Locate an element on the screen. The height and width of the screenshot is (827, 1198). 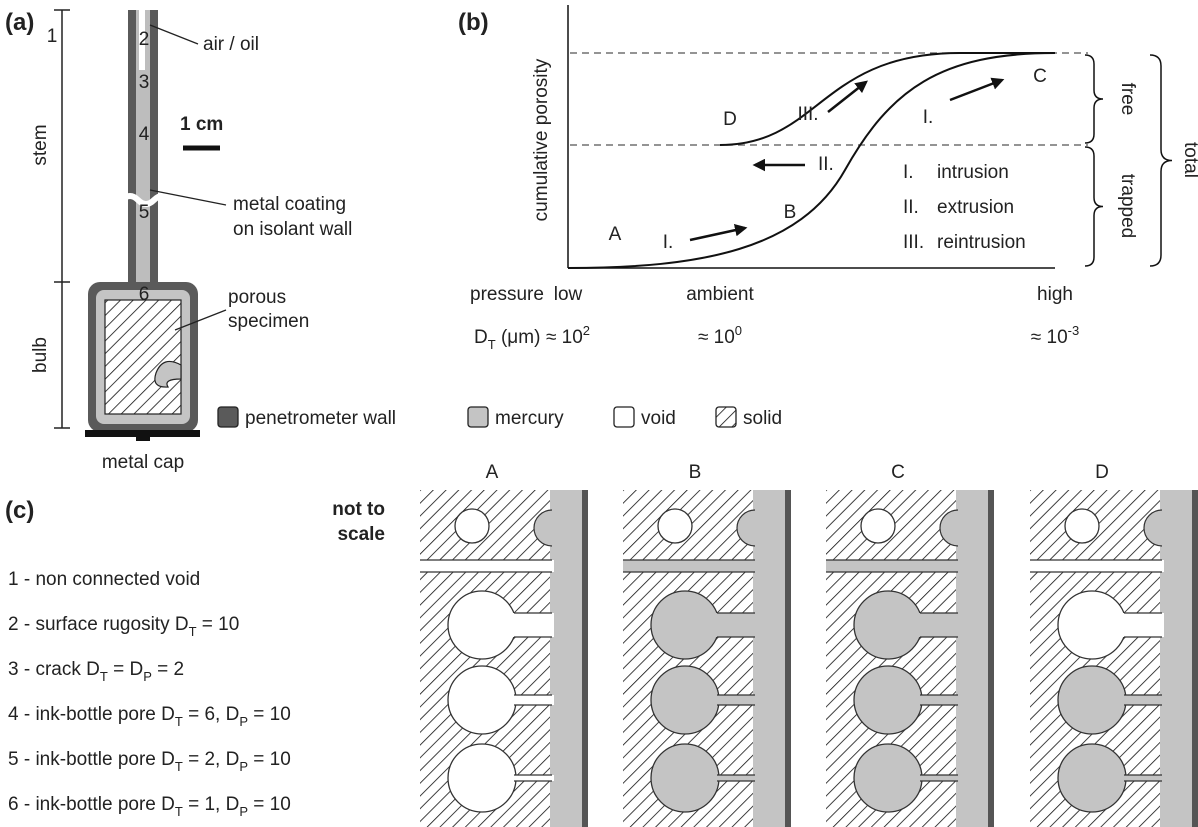
label: on isolant wall is located at coordinates (292, 229).